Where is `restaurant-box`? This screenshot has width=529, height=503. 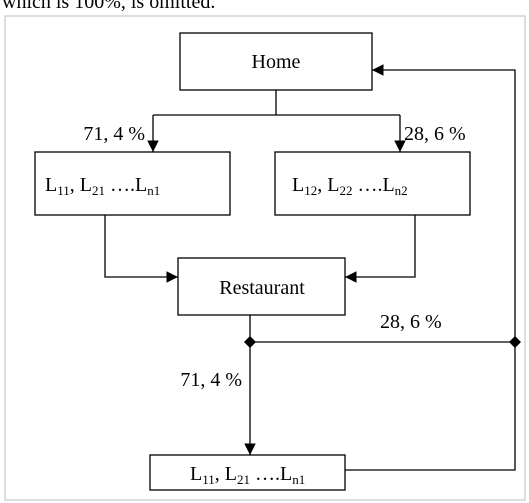 restaurant-box is located at coordinates (261, 286).